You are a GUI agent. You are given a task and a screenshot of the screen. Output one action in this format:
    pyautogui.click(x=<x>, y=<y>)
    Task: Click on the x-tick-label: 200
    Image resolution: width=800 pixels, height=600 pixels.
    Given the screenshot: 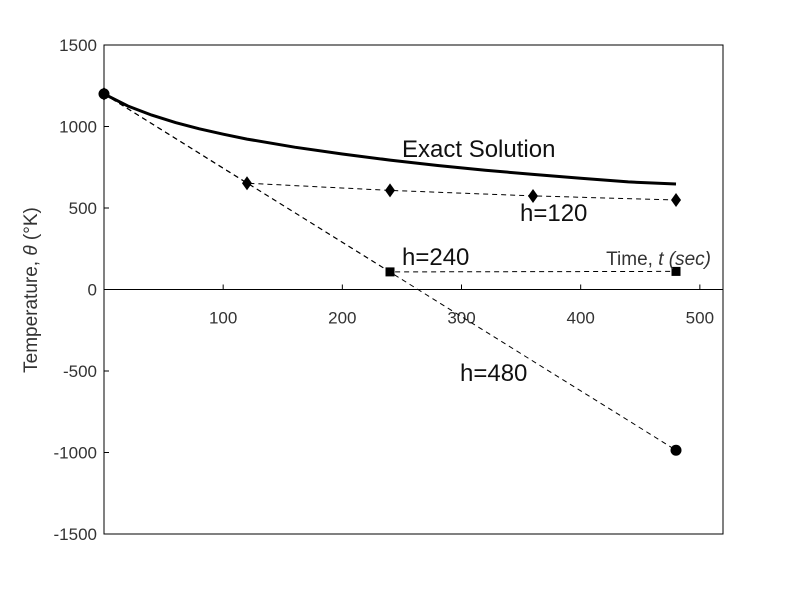 What is the action you would take?
    pyautogui.click(x=342, y=318)
    